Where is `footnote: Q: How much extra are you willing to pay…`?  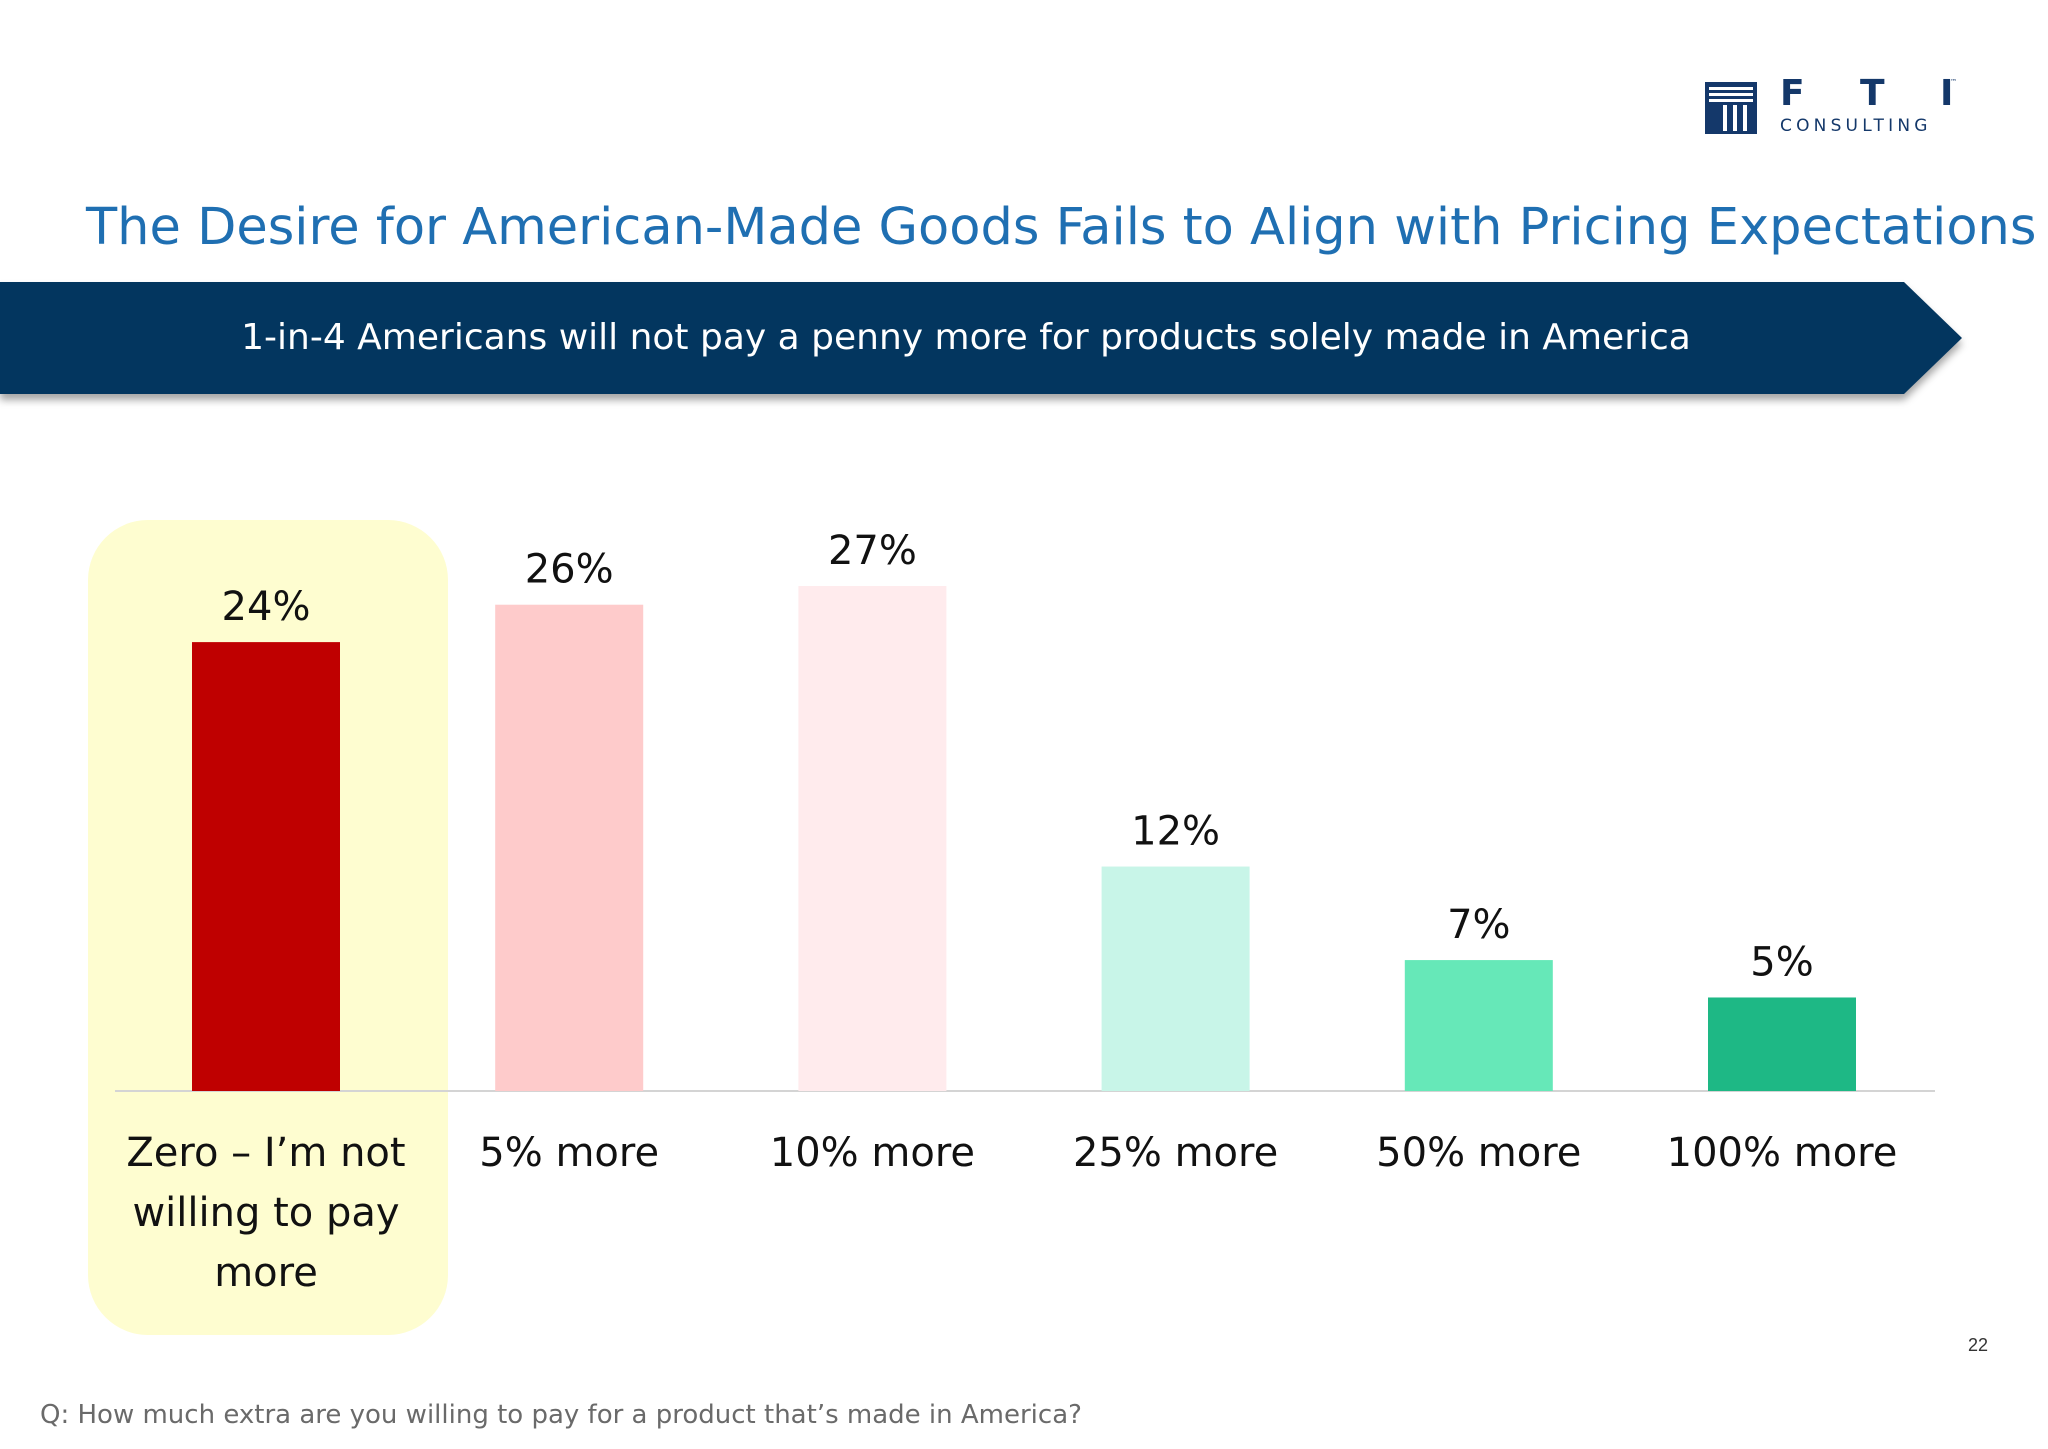 footnote: Q: How much extra are you willing to pay… is located at coordinates (561, 1415).